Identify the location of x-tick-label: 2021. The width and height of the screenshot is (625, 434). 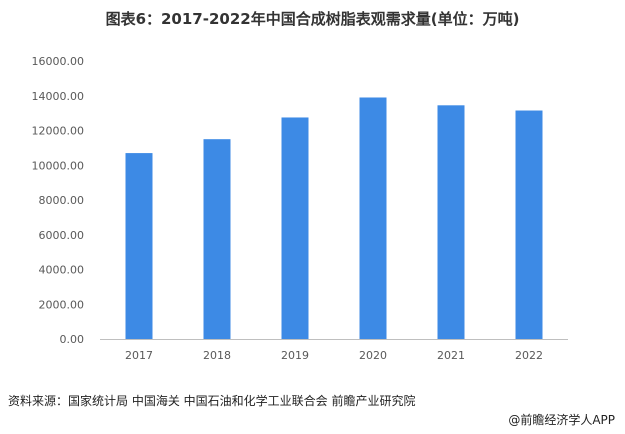
(451, 355).